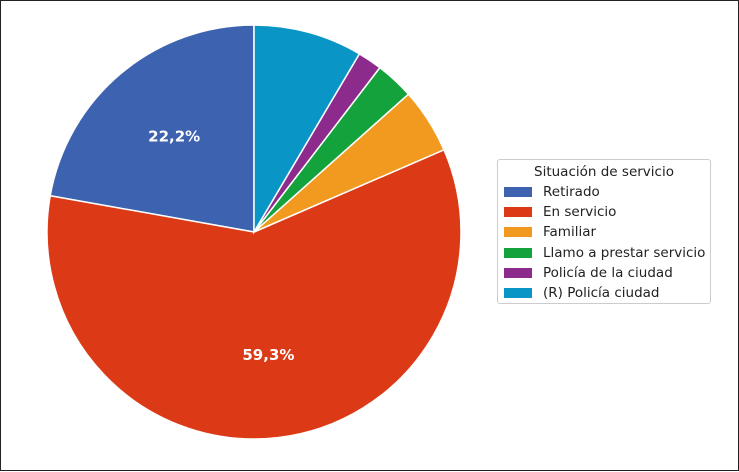  What do you see at coordinates (608, 272) in the screenshot?
I see `legend-label: Policía de la ciudad` at bounding box center [608, 272].